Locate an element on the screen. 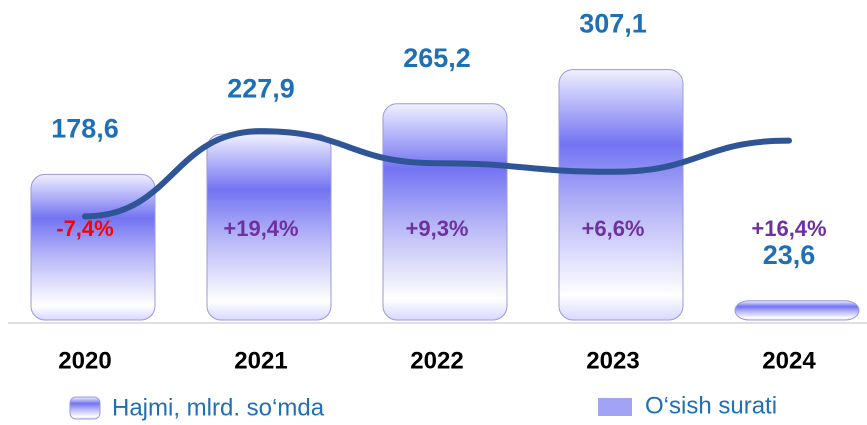  x-tick-label: 2023 is located at coordinates (612, 360).